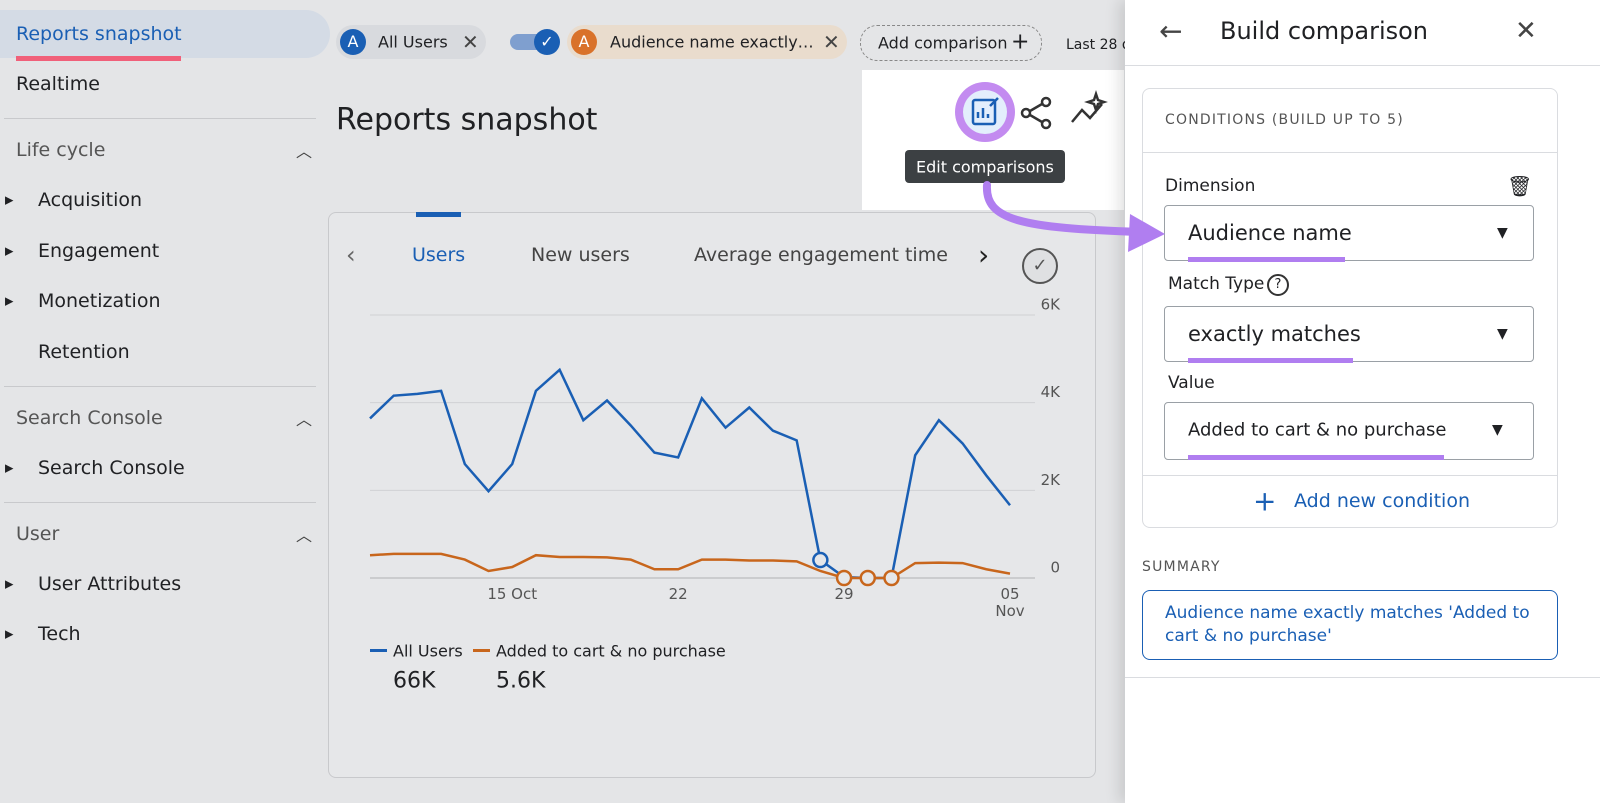 The image size is (1600, 803). I want to click on nav-item: User Attributes, so click(110, 583).